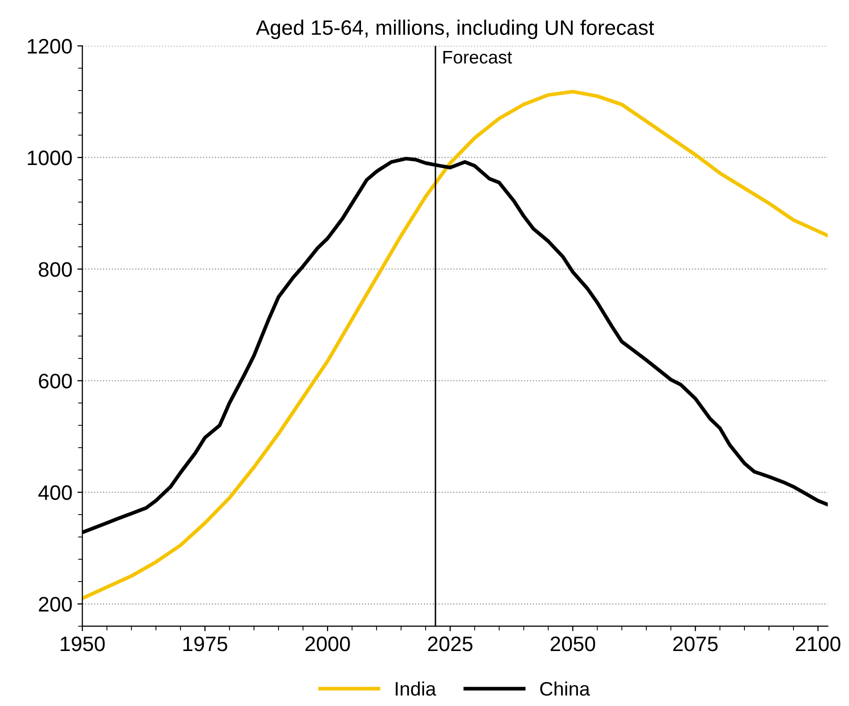  What do you see at coordinates (573, 644) in the screenshot?
I see `x-tick-label: 2050` at bounding box center [573, 644].